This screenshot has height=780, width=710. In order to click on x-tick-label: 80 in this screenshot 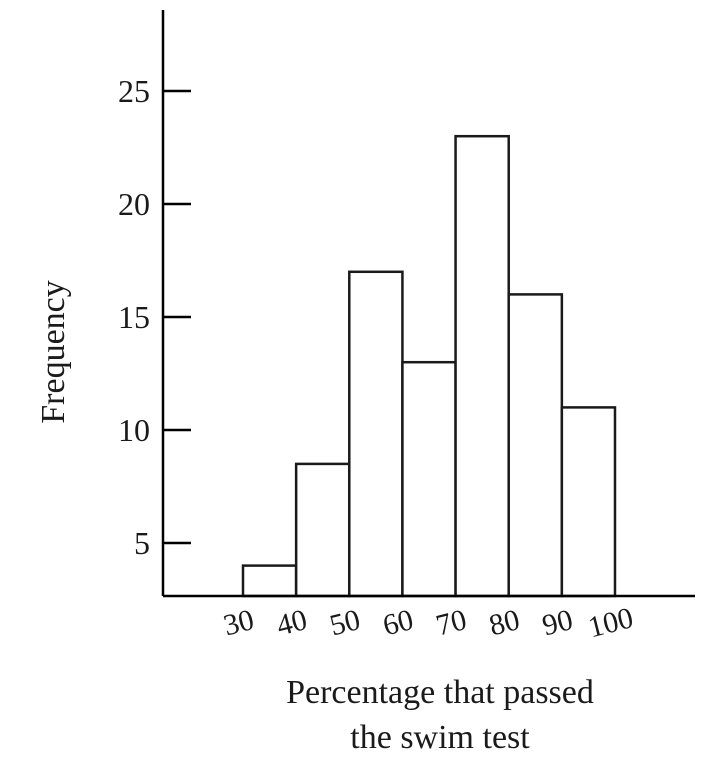, I will do `click(504, 622)`.